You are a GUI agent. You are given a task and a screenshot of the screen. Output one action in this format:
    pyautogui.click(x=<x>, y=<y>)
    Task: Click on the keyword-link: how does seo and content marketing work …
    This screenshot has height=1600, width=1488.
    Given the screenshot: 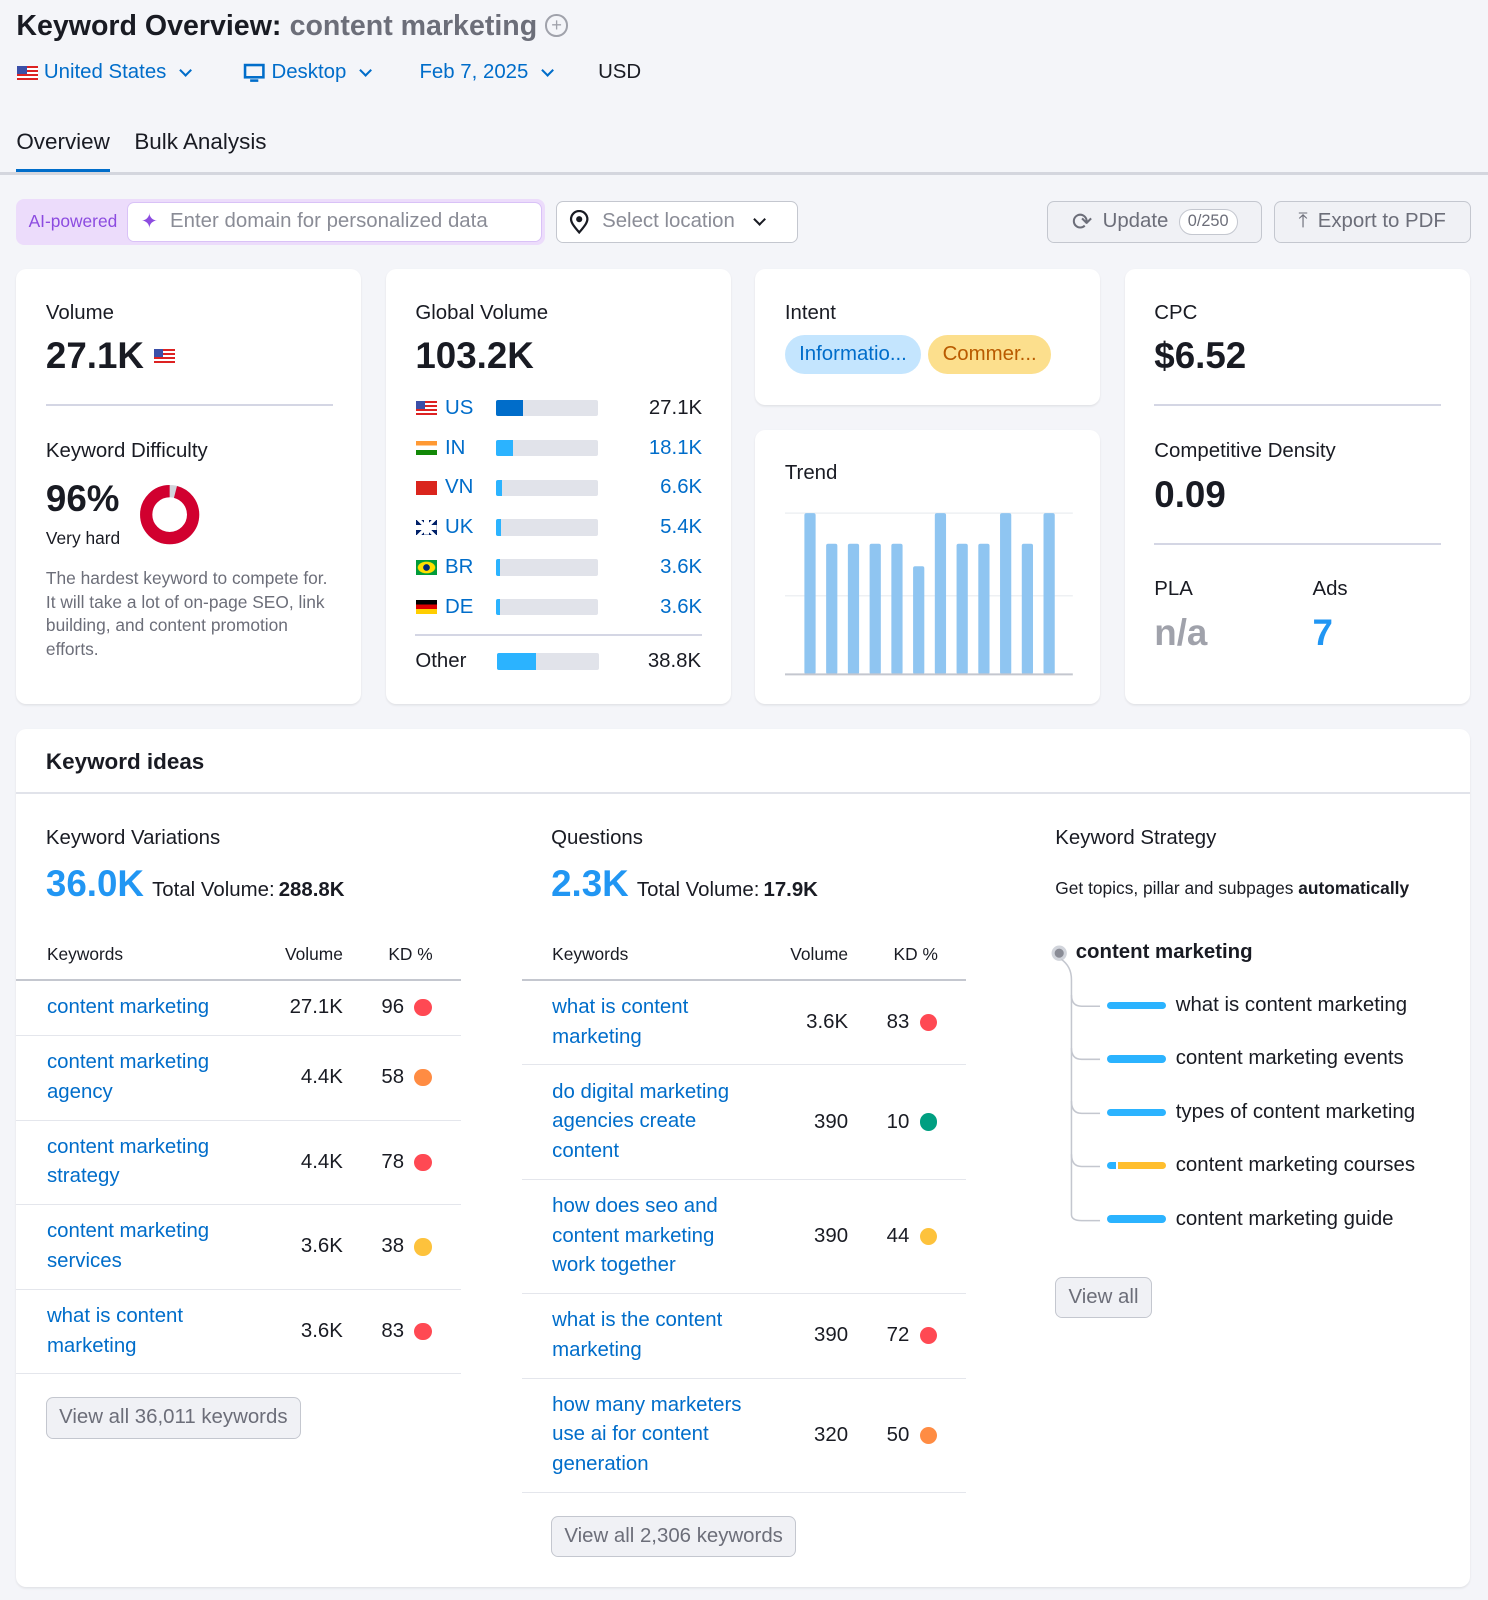 What is the action you would take?
    pyautogui.click(x=635, y=1235)
    